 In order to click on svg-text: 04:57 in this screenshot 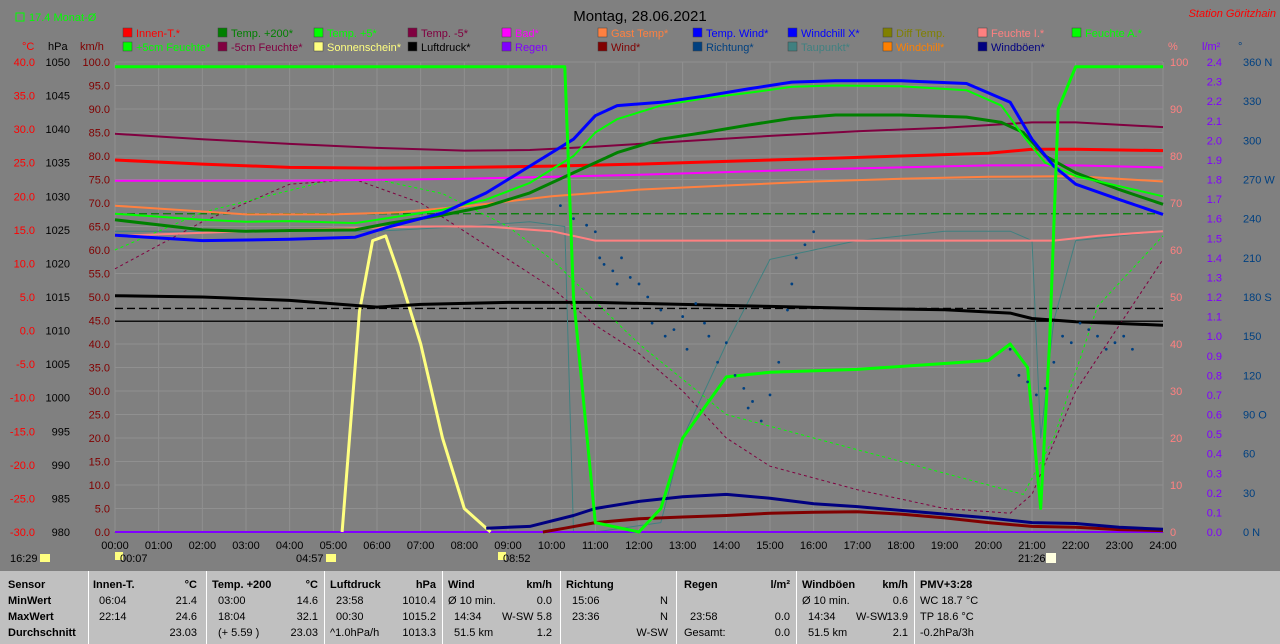, I will do `click(310, 559)`.